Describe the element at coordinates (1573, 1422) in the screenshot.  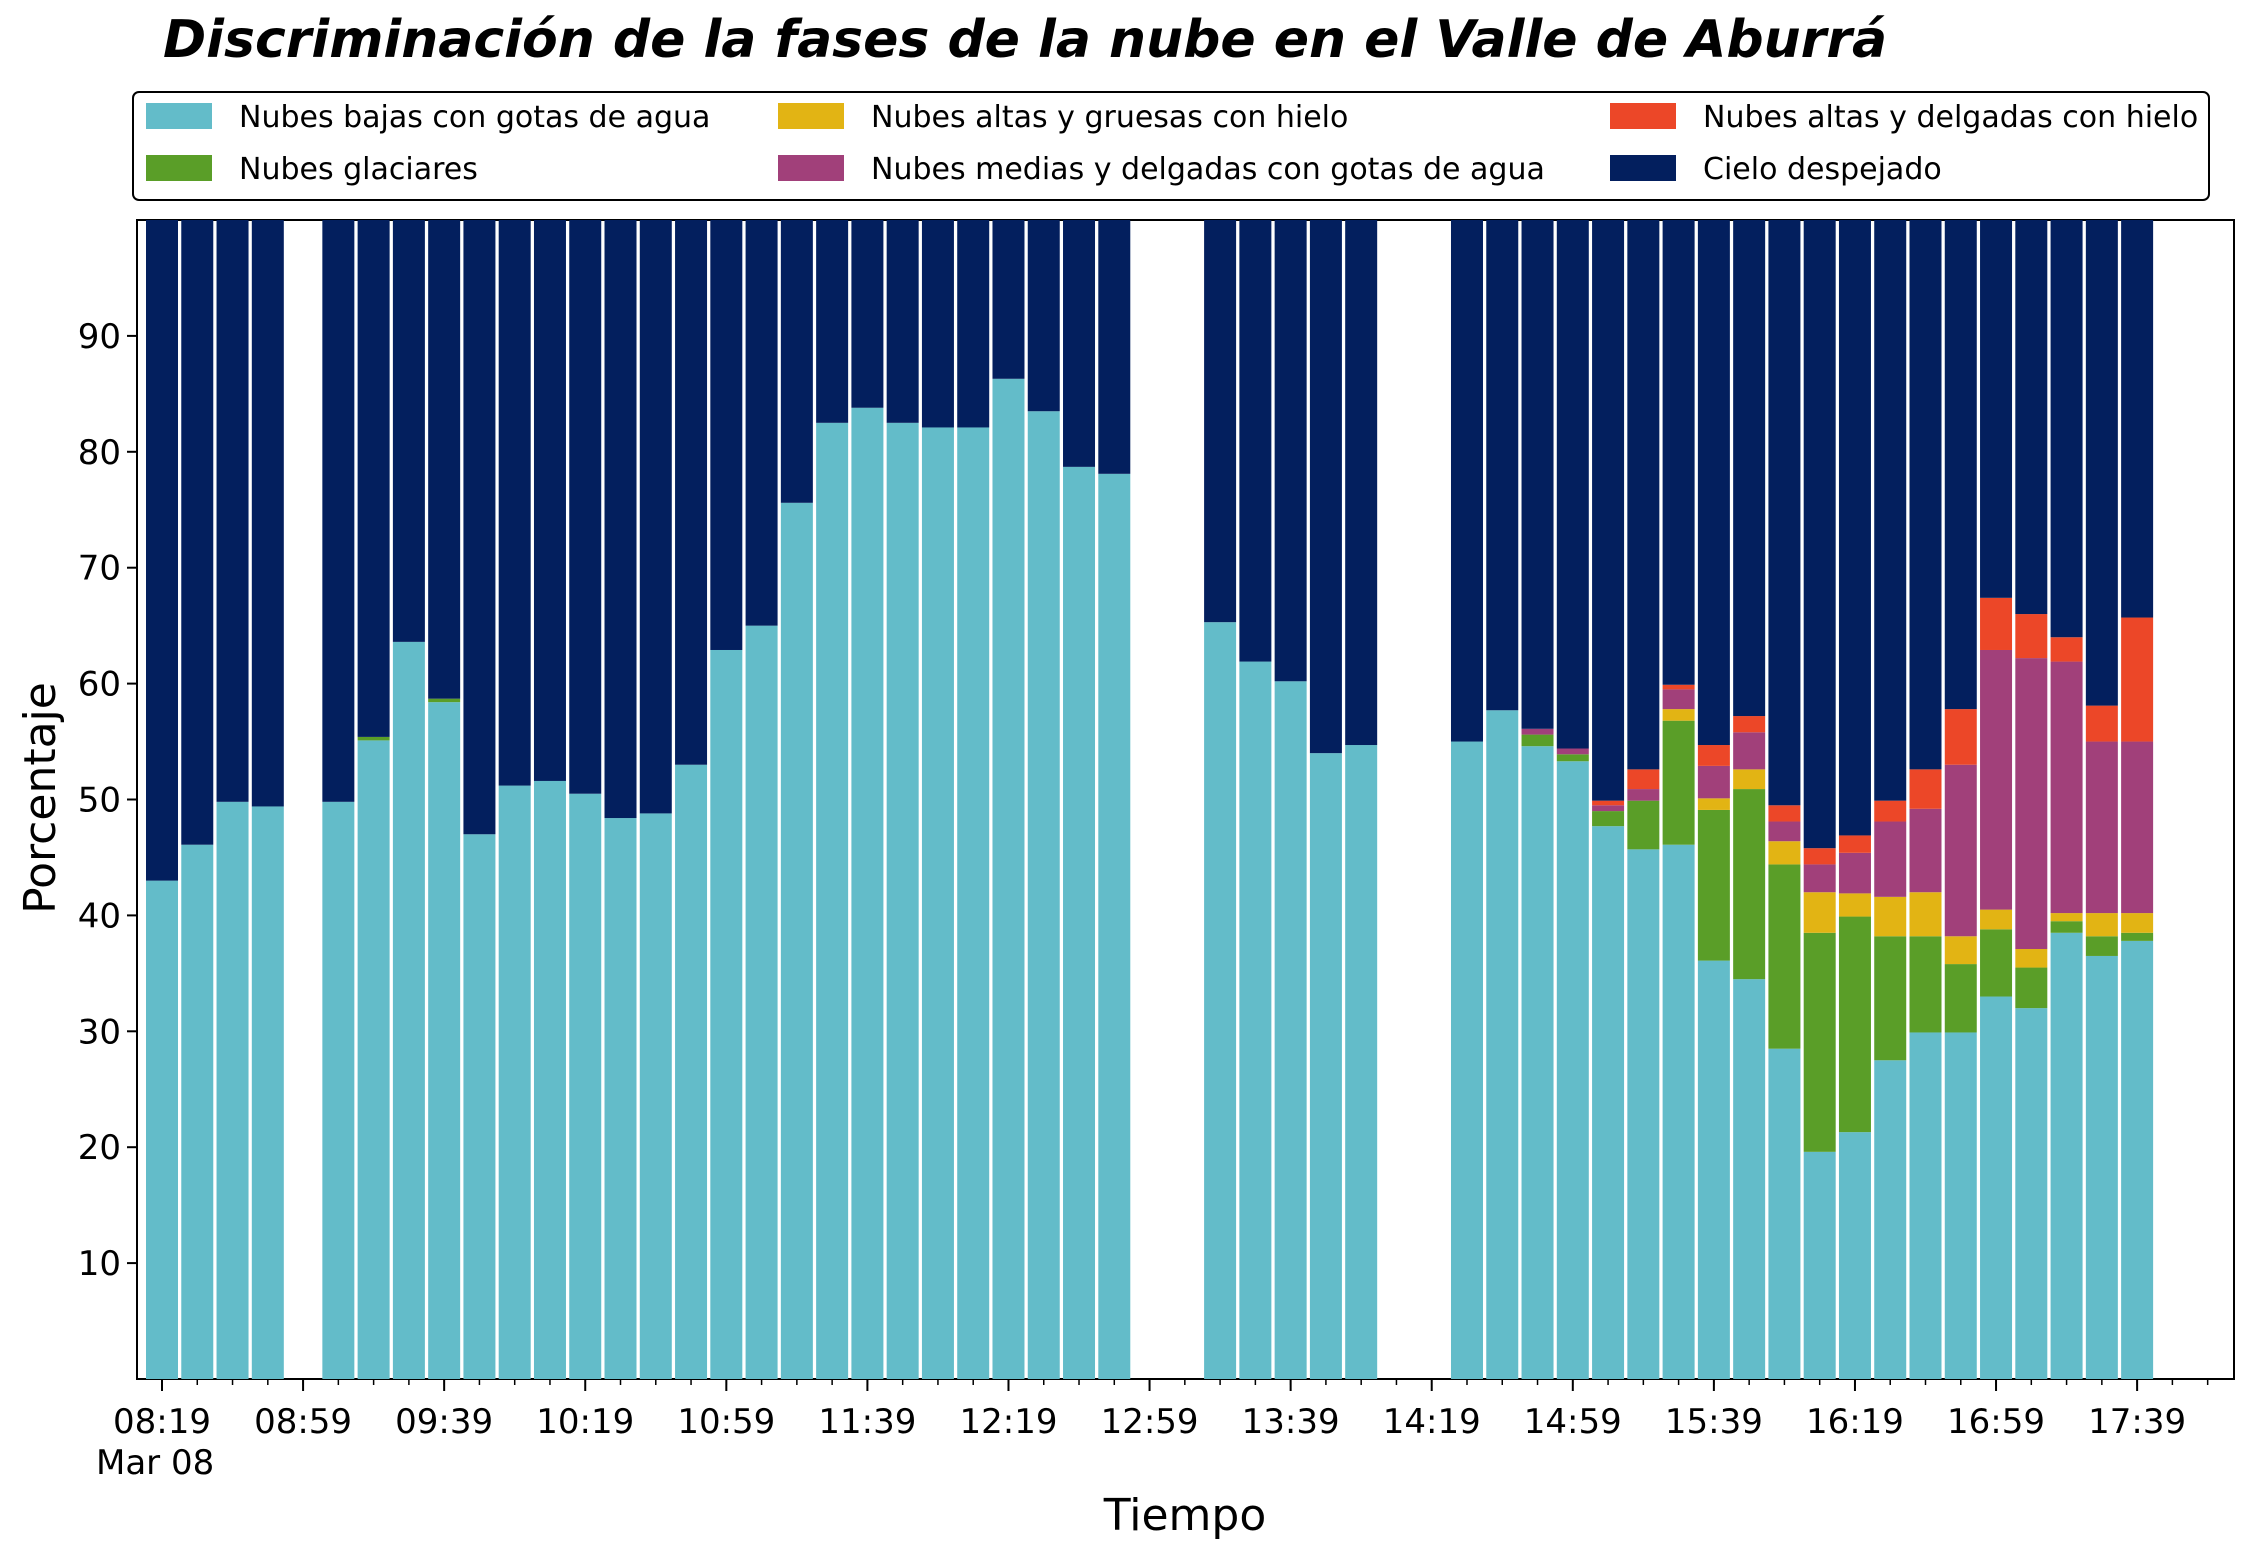
I see `x-tick-label: 14:59` at that location.